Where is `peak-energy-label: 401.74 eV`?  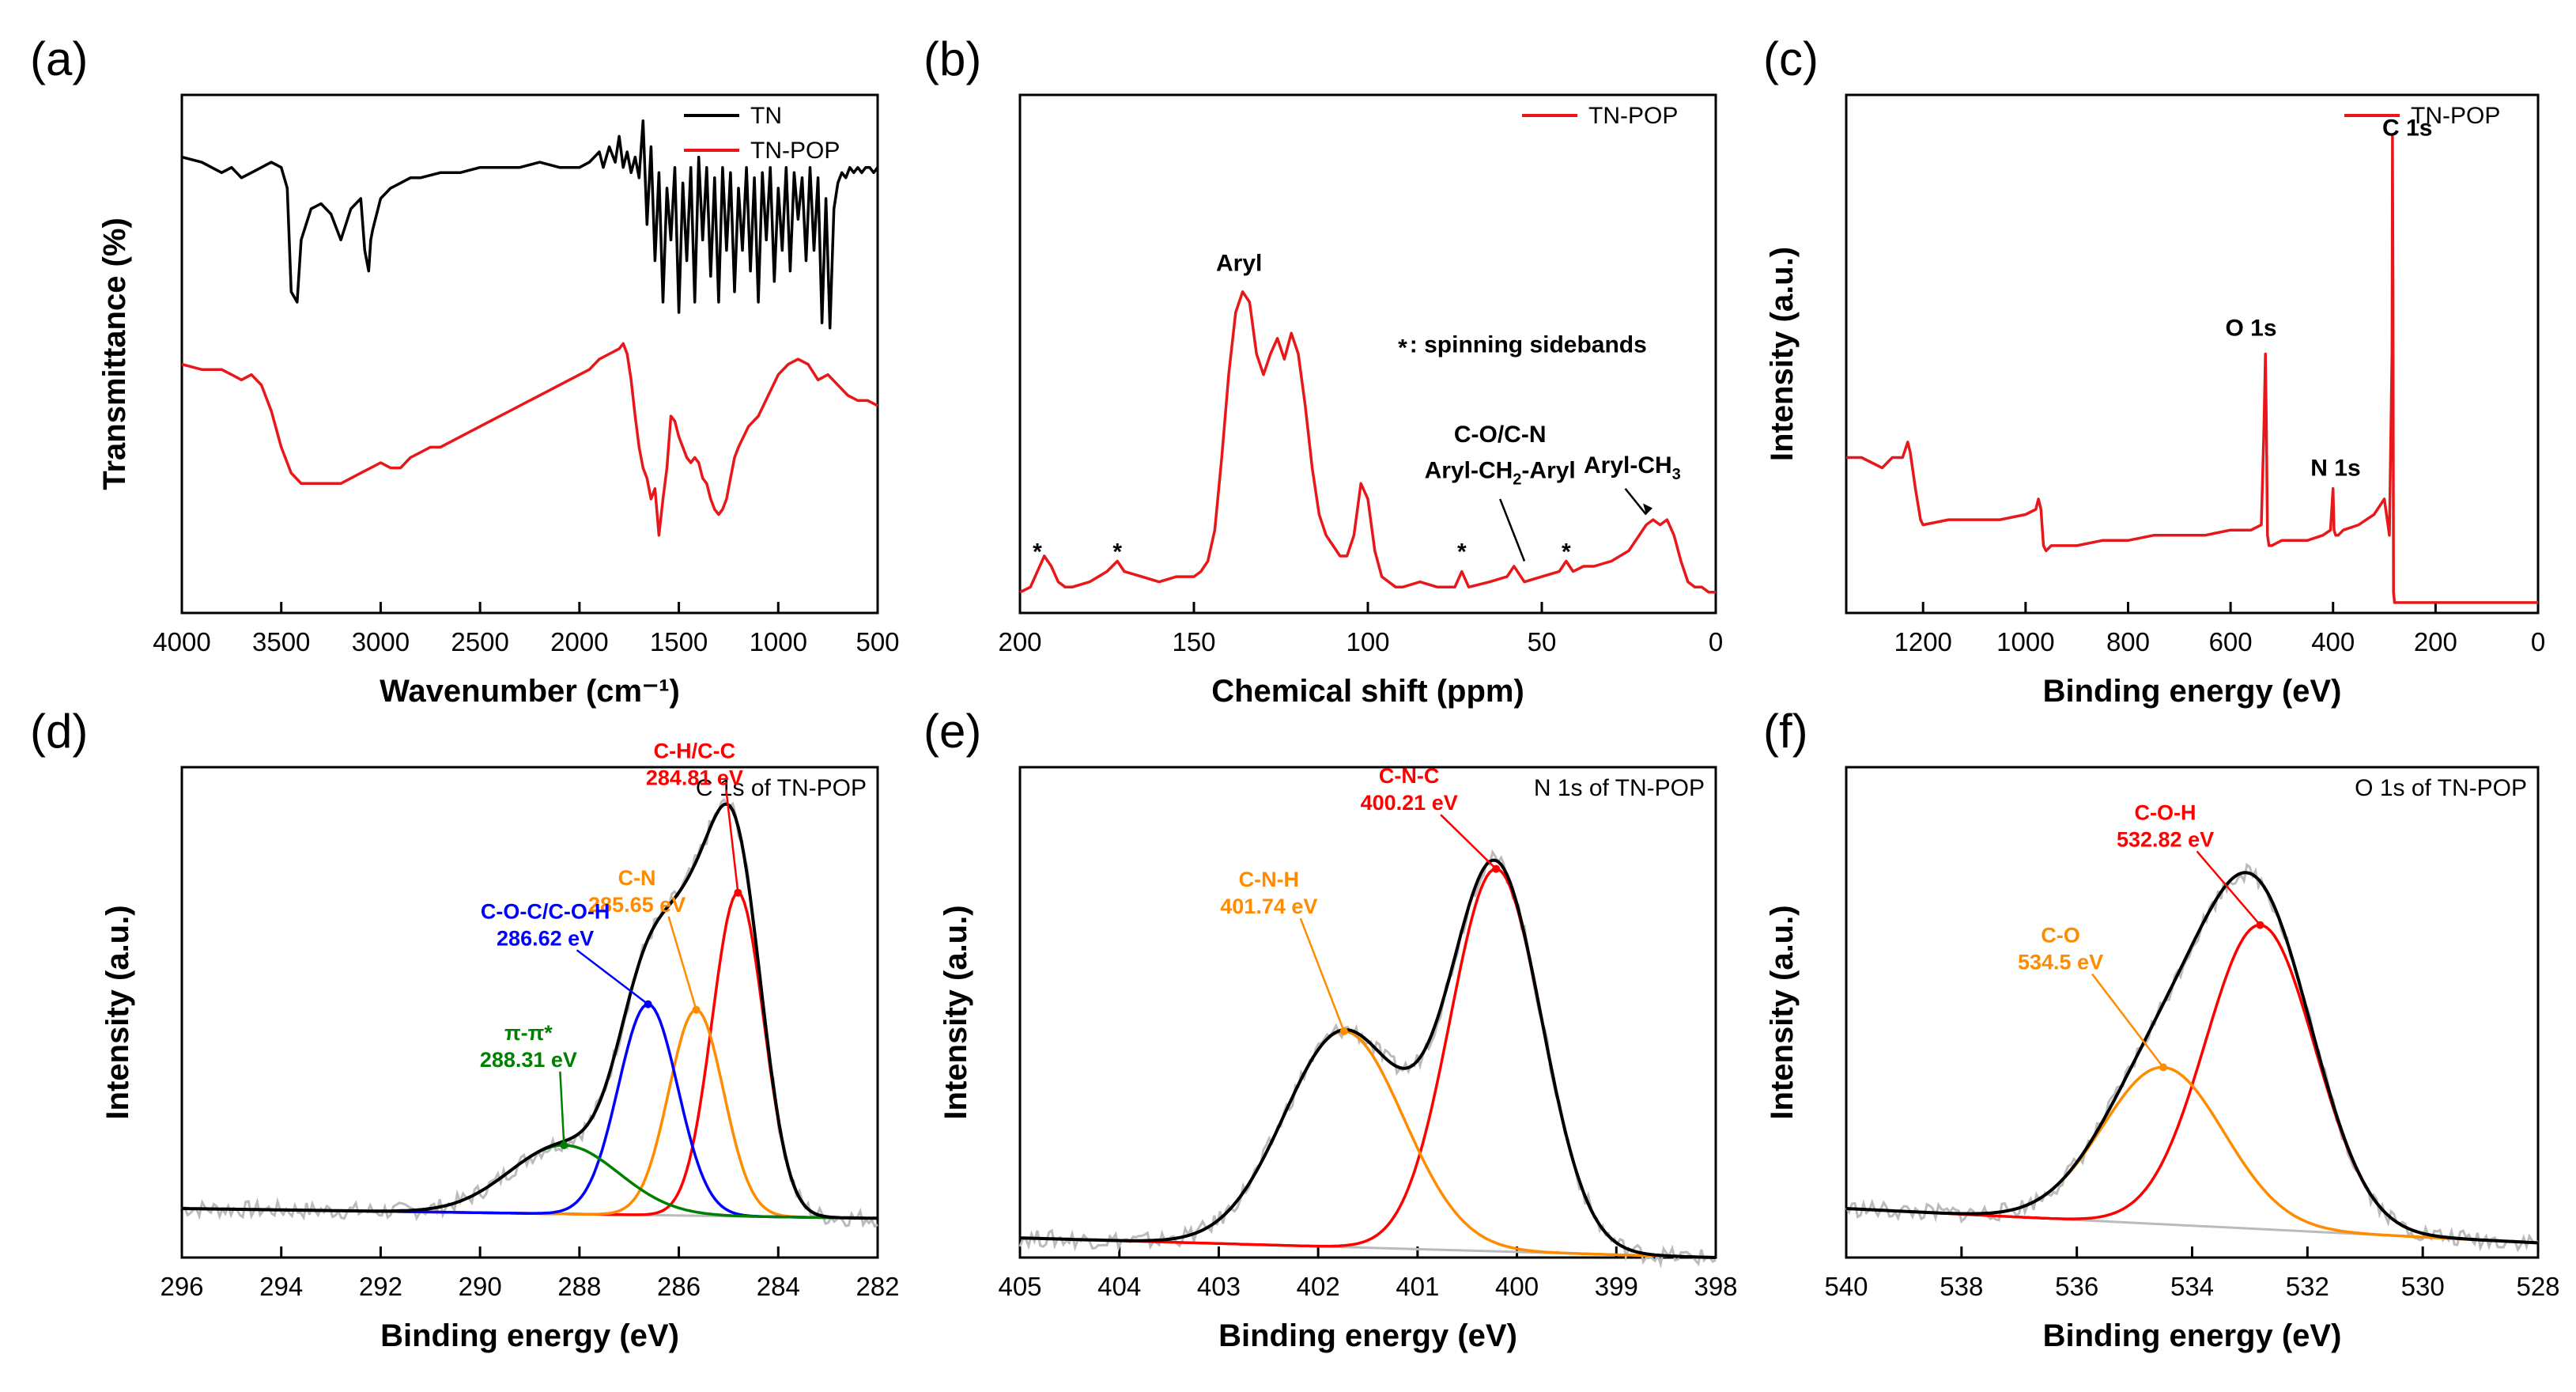 peak-energy-label: 401.74 eV is located at coordinates (1268, 906).